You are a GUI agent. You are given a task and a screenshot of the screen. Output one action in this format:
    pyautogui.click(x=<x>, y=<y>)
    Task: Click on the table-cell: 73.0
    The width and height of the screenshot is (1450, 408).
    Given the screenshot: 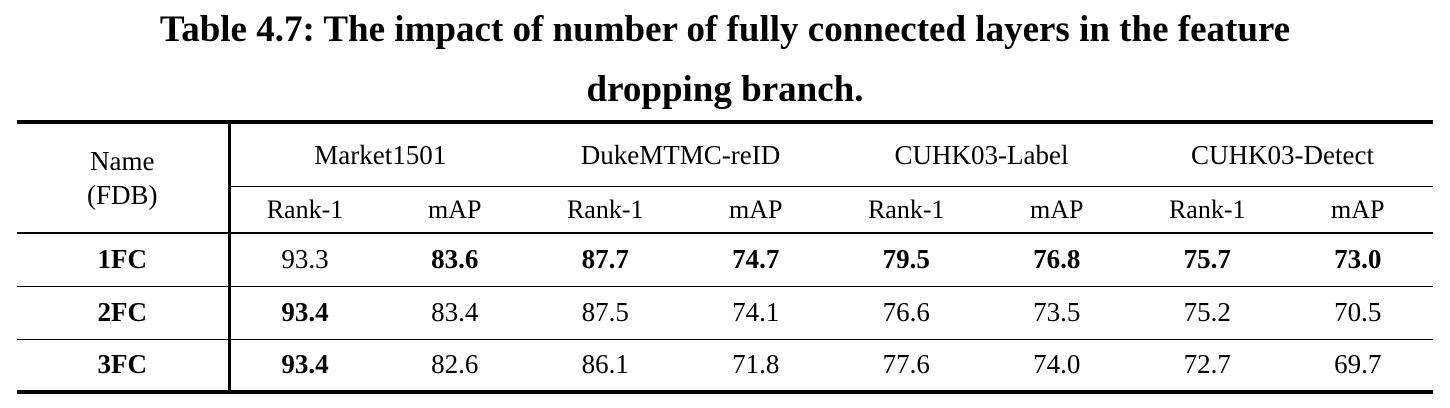 What is the action you would take?
    pyautogui.click(x=1358, y=259)
    